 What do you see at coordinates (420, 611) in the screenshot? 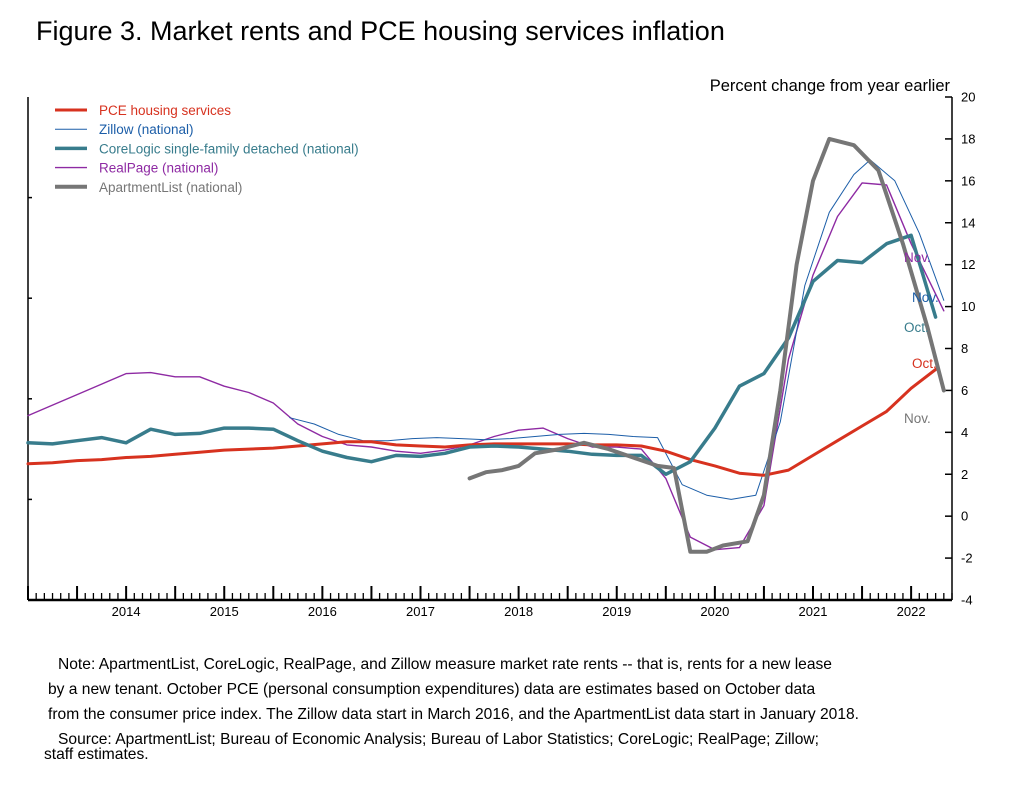
I see `x-tick-label: 2017` at bounding box center [420, 611].